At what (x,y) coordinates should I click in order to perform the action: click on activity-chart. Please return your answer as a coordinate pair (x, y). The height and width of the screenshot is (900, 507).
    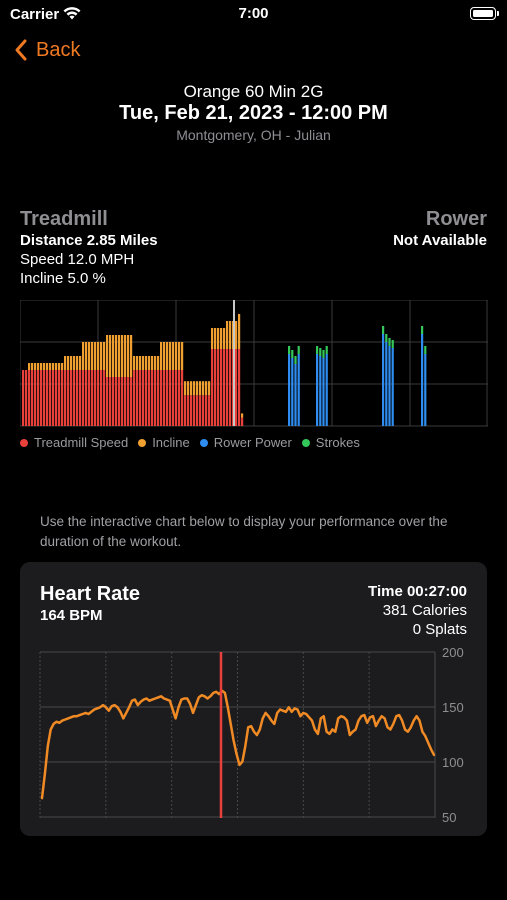
    Looking at the image, I should click on (254, 364).